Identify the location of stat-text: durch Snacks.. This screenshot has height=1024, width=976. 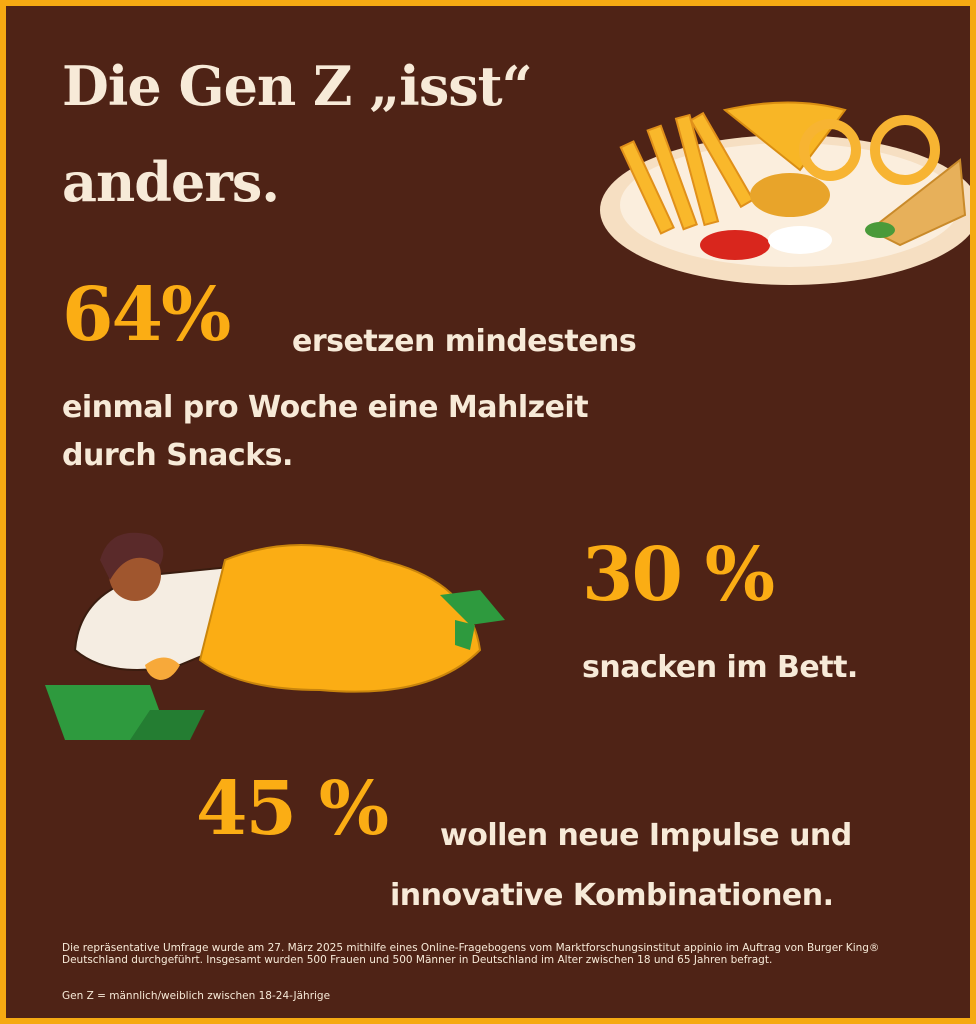
(177, 455).